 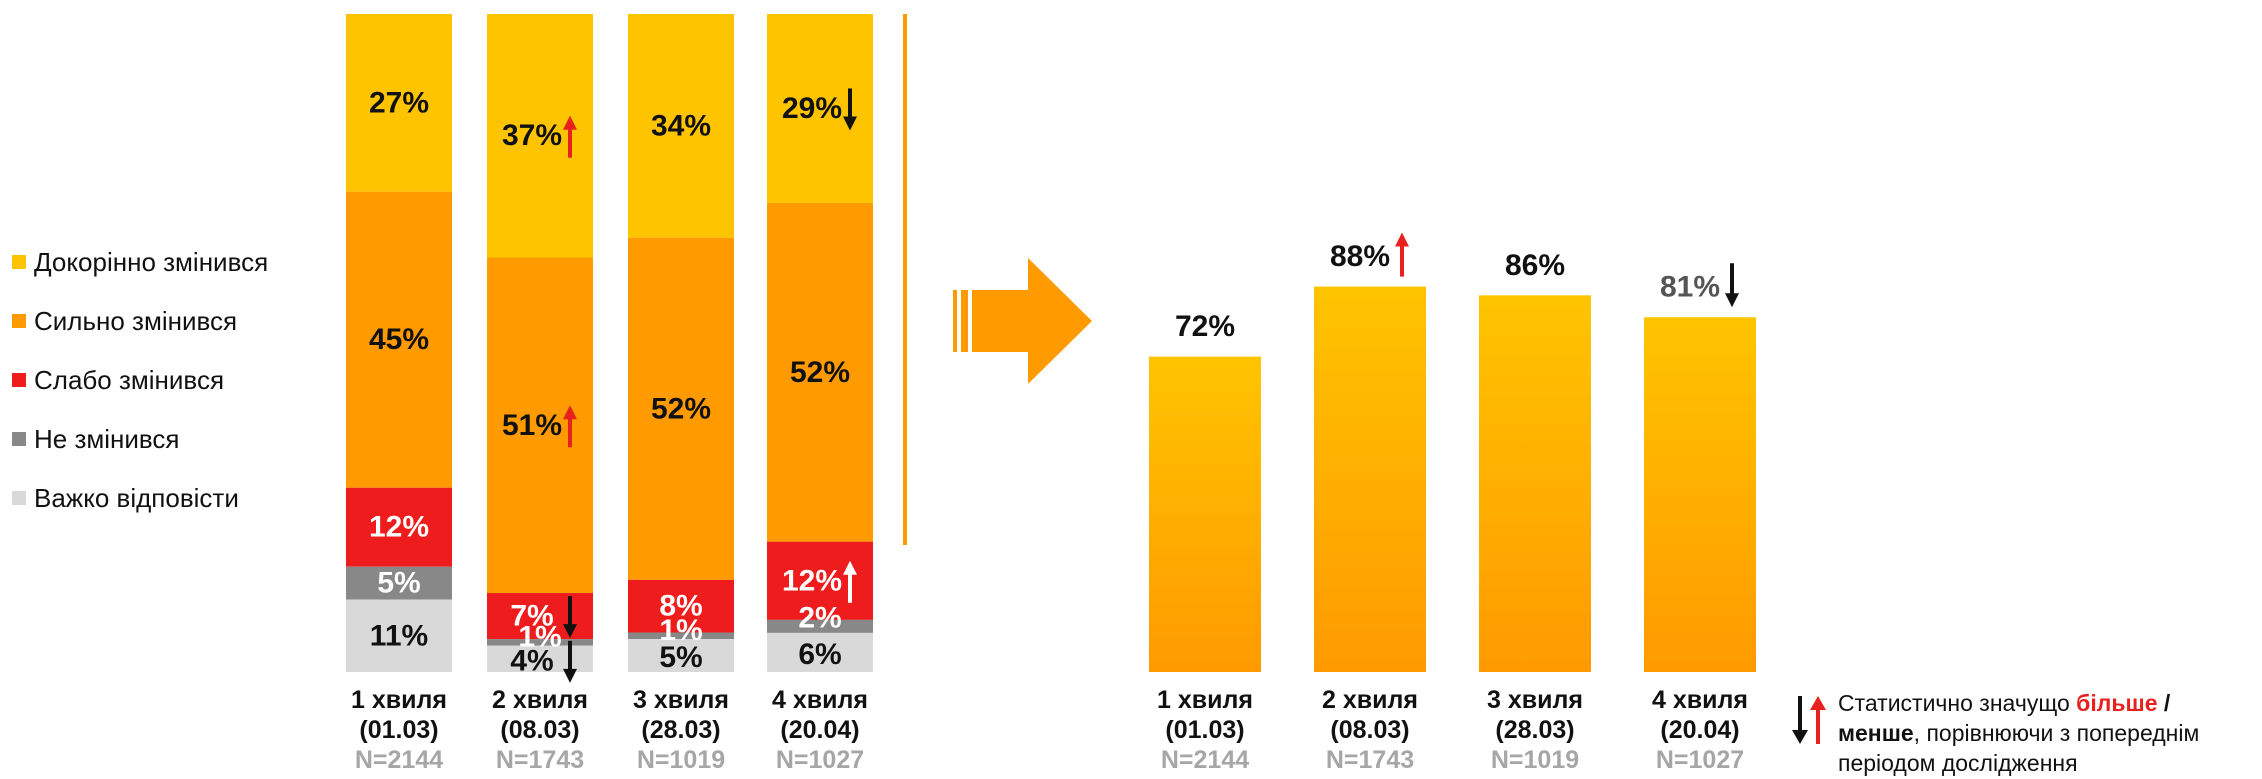 What do you see at coordinates (129, 380) in the screenshot?
I see `legend-label: Слабо змінився` at bounding box center [129, 380].